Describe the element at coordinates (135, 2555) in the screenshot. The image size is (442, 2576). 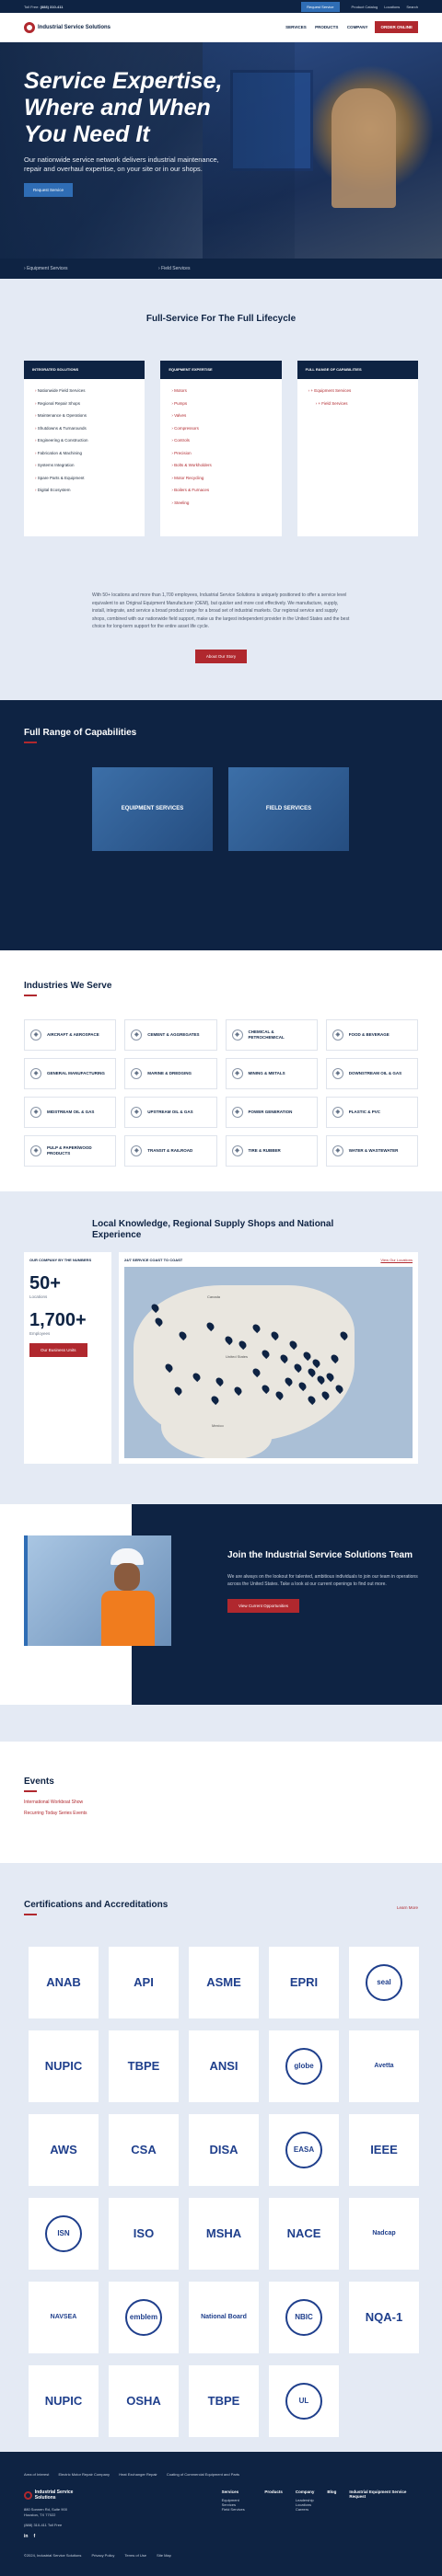
I see `terms-link: Terms of Use` at that location.